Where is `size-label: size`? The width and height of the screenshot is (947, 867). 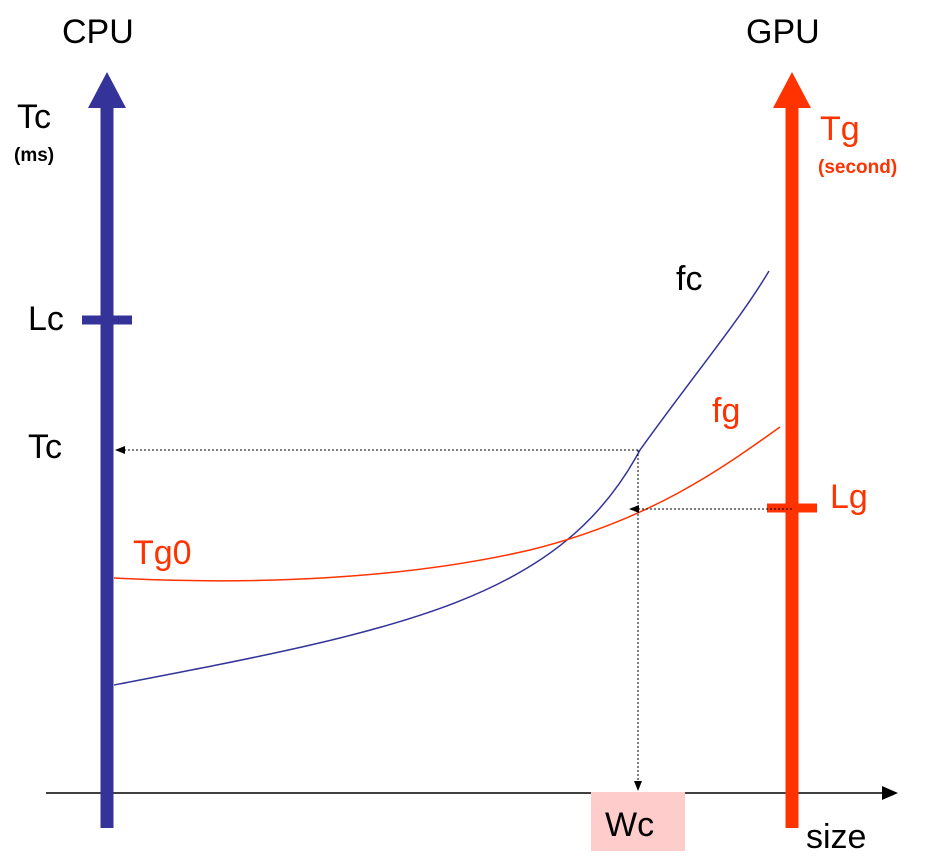 size-label: size is located at coordinates (836, 837).